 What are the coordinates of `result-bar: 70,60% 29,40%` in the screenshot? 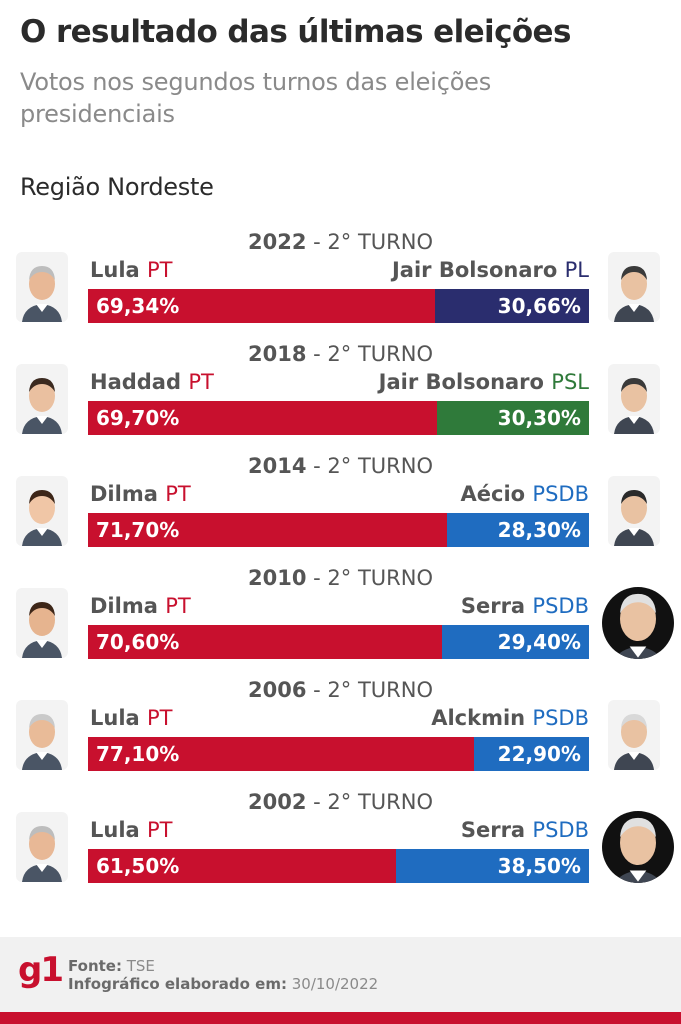 It's located at (338, 642).